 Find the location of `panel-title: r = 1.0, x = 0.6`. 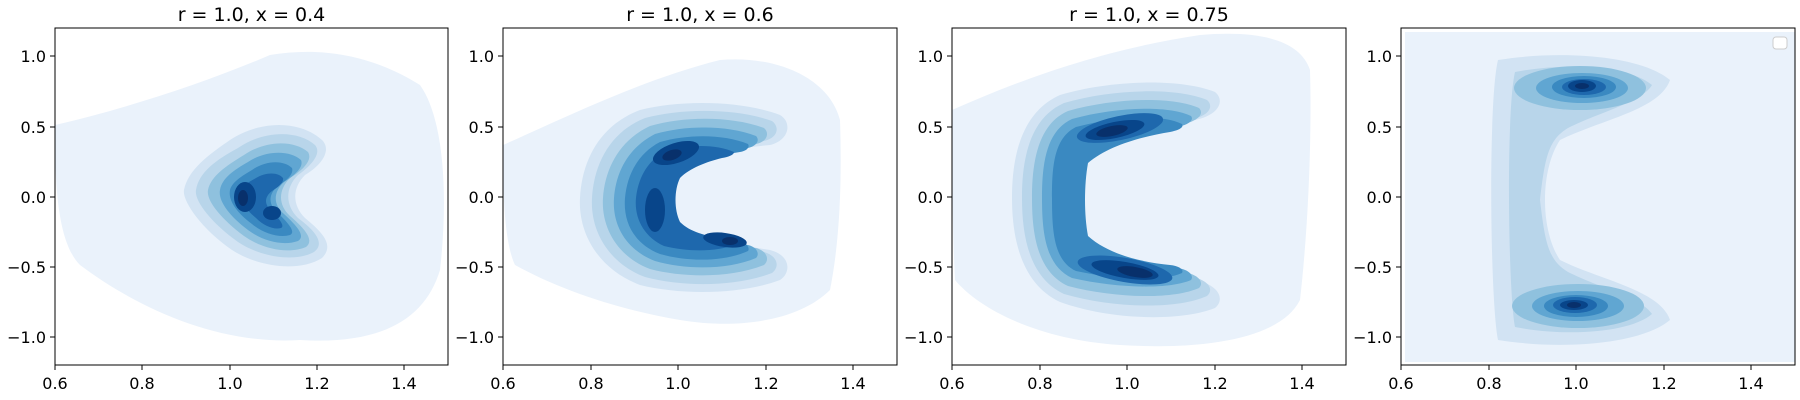

panel-title: r = 1.0, x = 0.6 is located at coordinates (700, 15).